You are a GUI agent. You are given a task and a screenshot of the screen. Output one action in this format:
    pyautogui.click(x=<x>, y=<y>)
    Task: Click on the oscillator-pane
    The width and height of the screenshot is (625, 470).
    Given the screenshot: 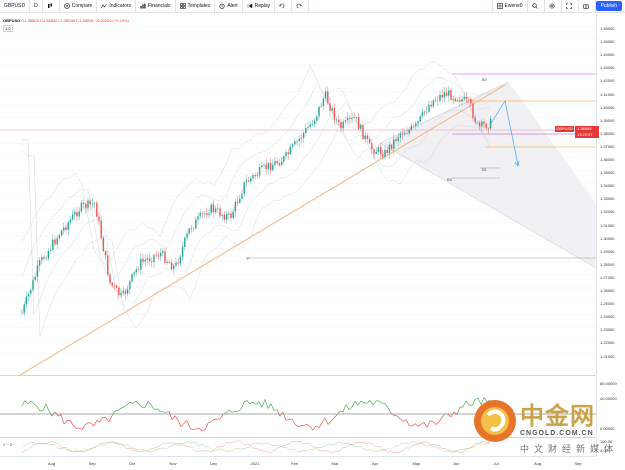 What is the action you would take?
    pyautogui.click(x=298, y=447)
    